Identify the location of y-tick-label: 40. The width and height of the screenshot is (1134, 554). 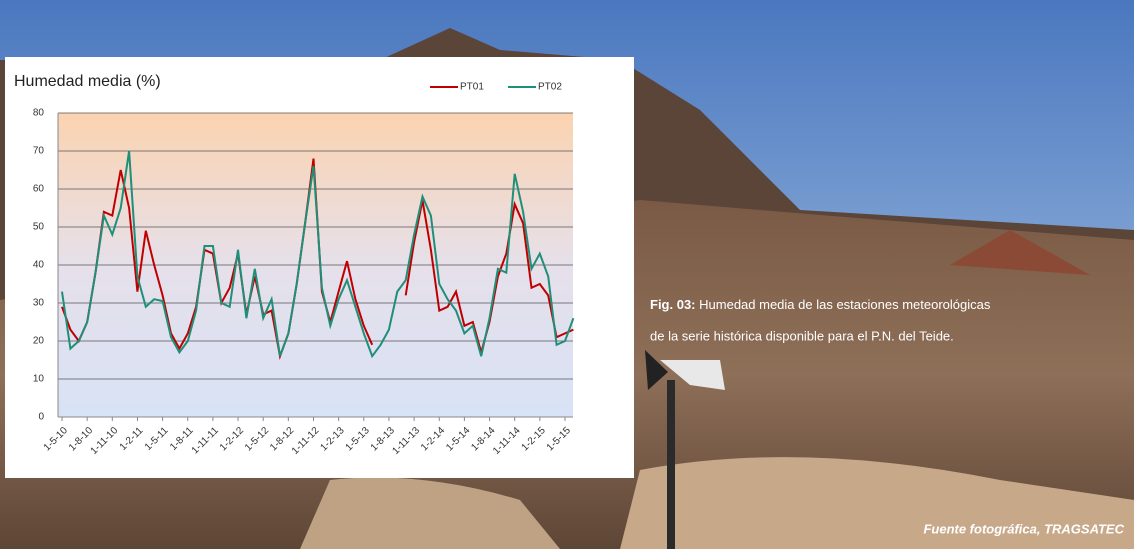
(39, 265).